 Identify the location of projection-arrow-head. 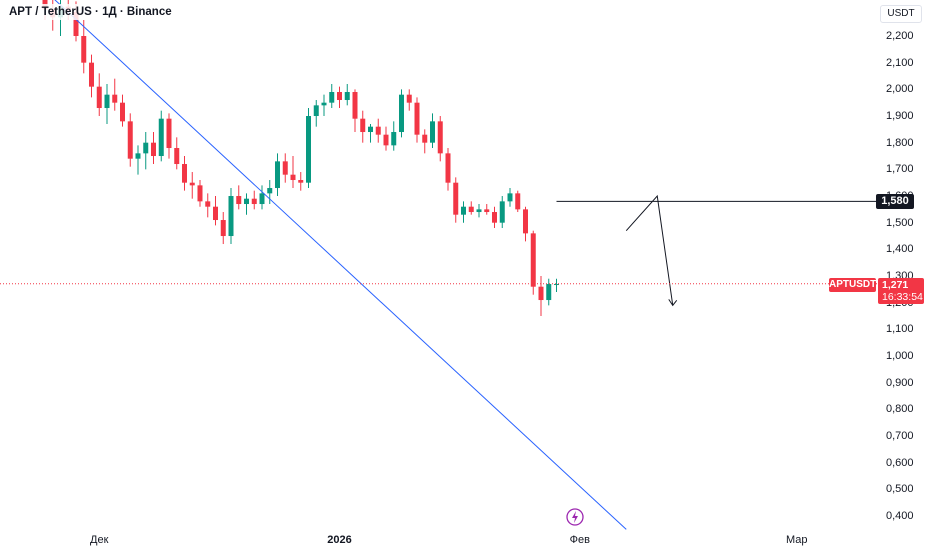
(673, 303).